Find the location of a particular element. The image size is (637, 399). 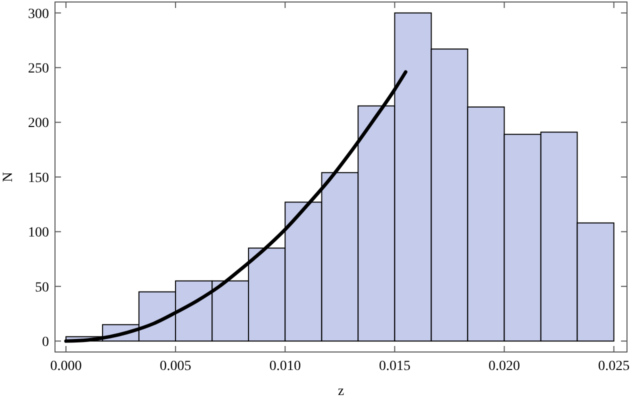

x-axis-title: z is located at coordinates (341, 391).